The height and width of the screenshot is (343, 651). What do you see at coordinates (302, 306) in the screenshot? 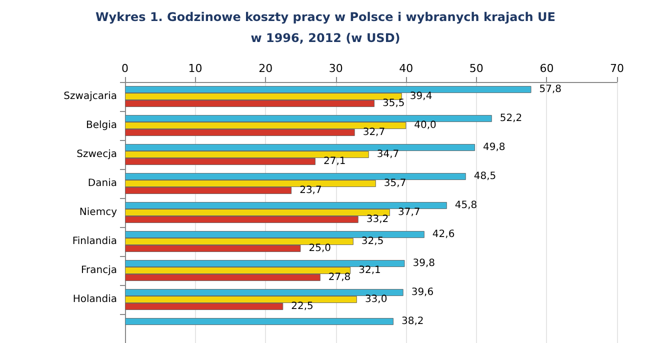
I see `data-label: 22,5` at bounding box center [302, 306].